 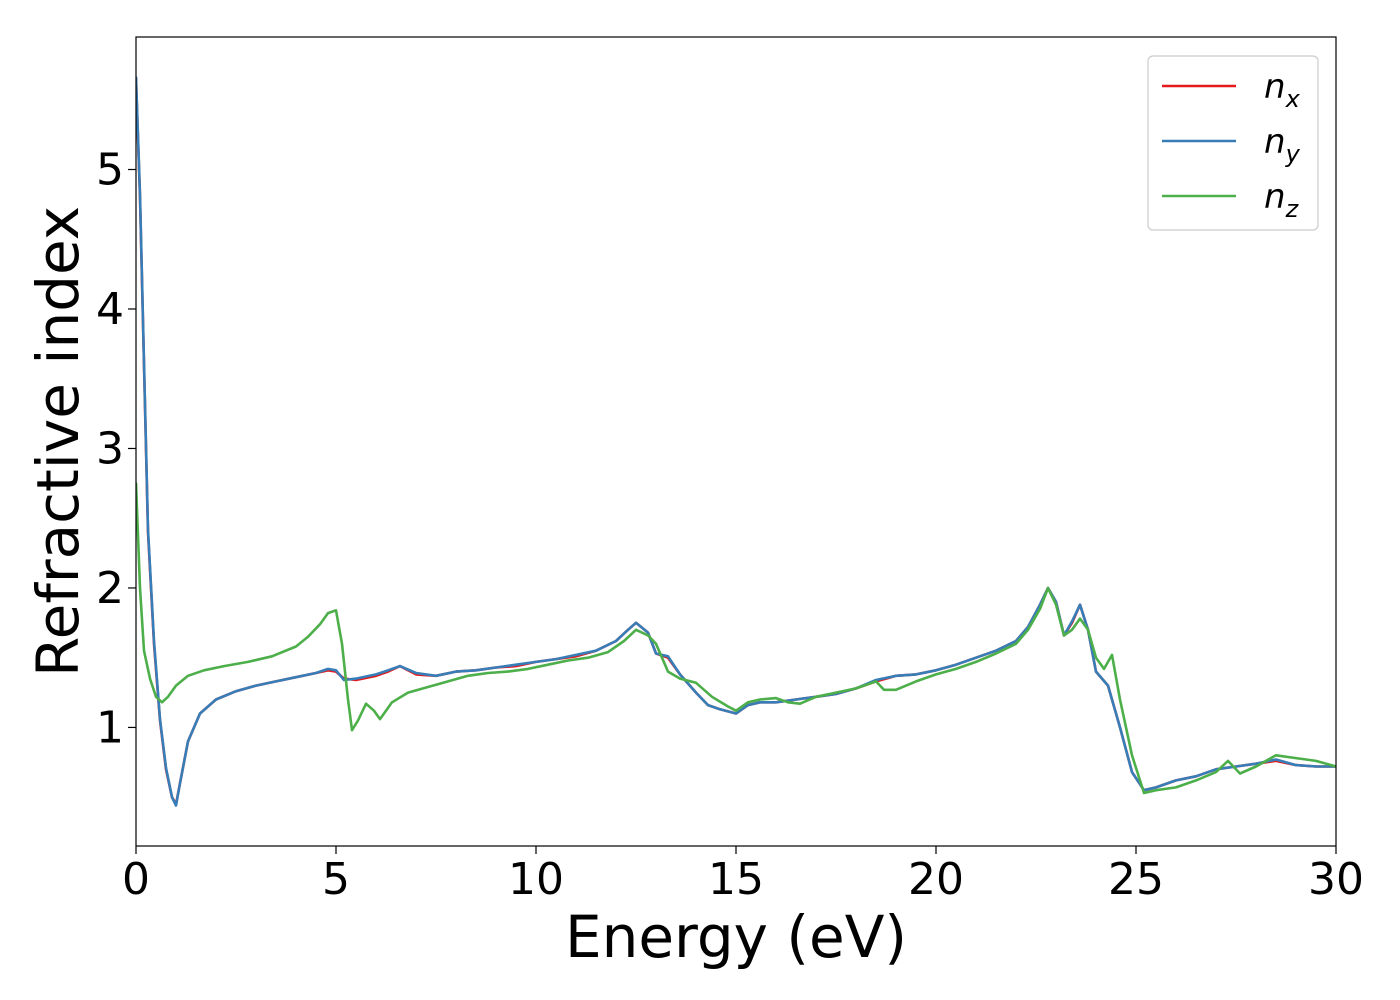 I want to click on x-tick-label: 15, so click(x=736, y=879).